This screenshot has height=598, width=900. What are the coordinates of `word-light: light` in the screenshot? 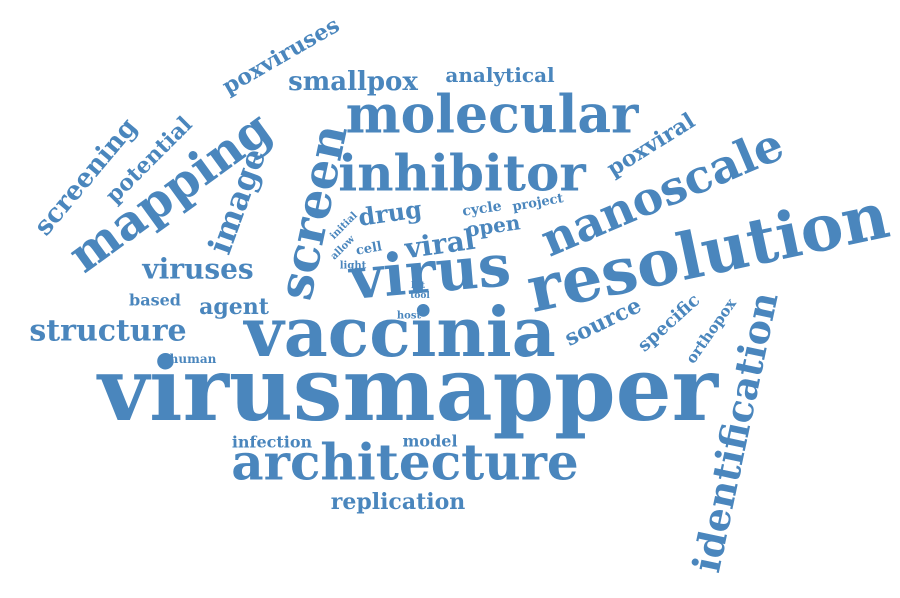 It's located at (353, 266).